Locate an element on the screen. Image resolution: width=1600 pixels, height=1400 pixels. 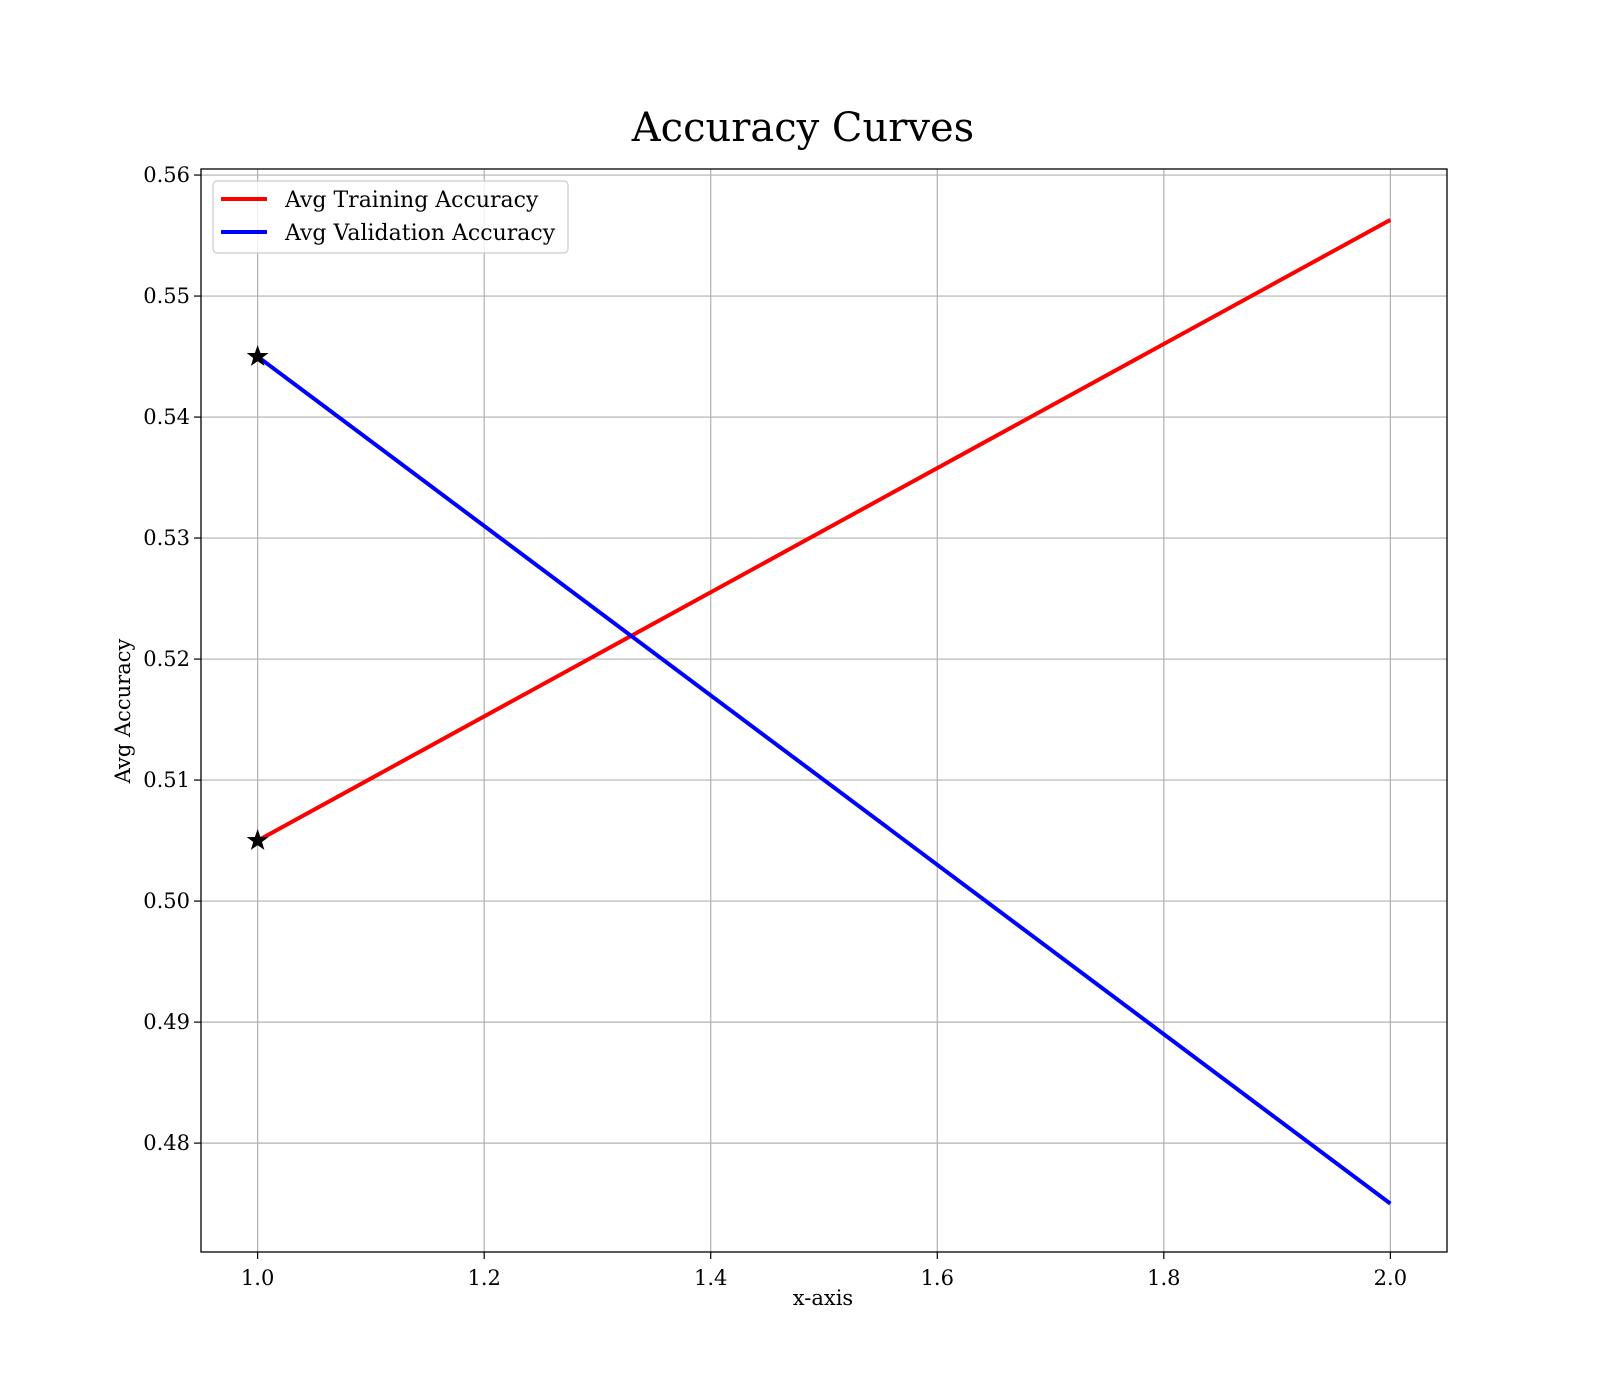
x-tick-label: 1.0 is located at coordinates (257, 1278).